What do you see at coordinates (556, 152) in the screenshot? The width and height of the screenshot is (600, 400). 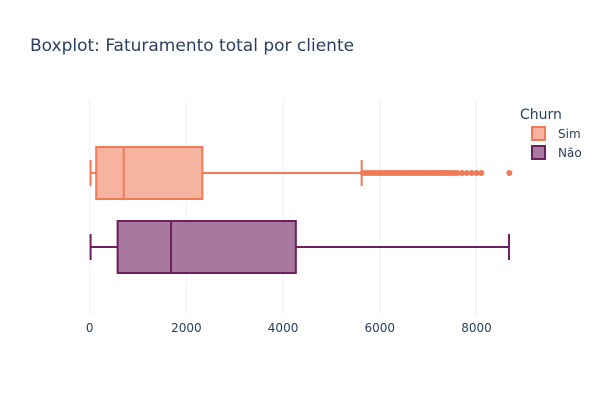 I see `legend-item-nao: Não` at bounding box center [556, 152].